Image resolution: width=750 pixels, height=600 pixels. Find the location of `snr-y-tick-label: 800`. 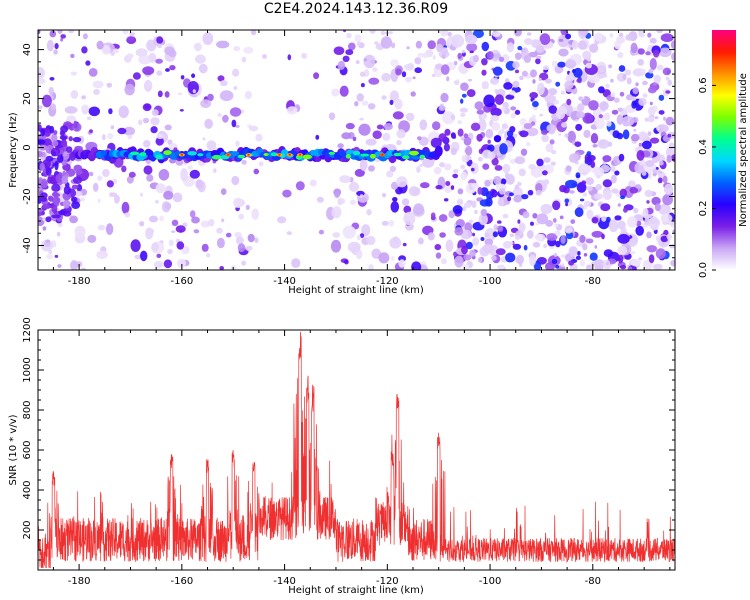

snr-y-tick-label: 800 is located at coordinates (27, 409).